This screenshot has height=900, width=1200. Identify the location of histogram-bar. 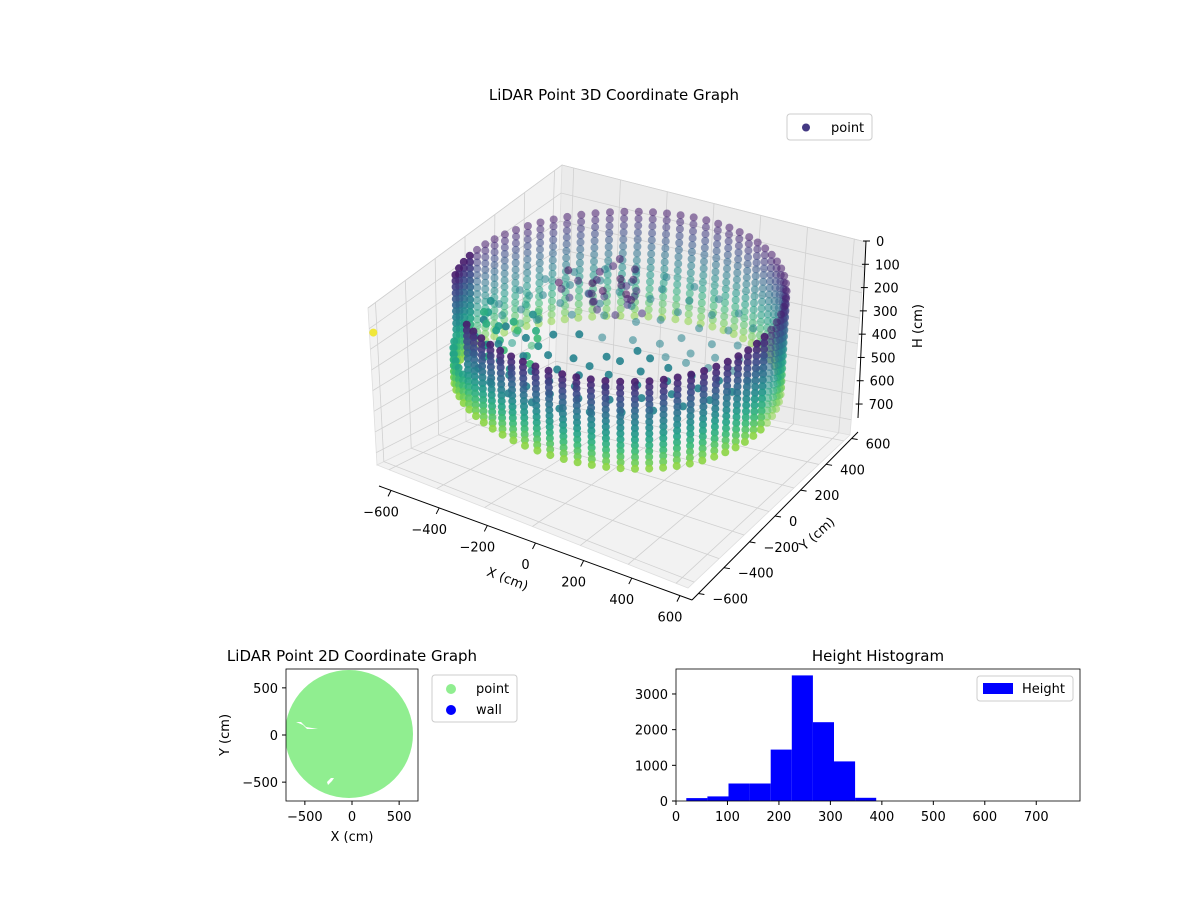
(781, 775).